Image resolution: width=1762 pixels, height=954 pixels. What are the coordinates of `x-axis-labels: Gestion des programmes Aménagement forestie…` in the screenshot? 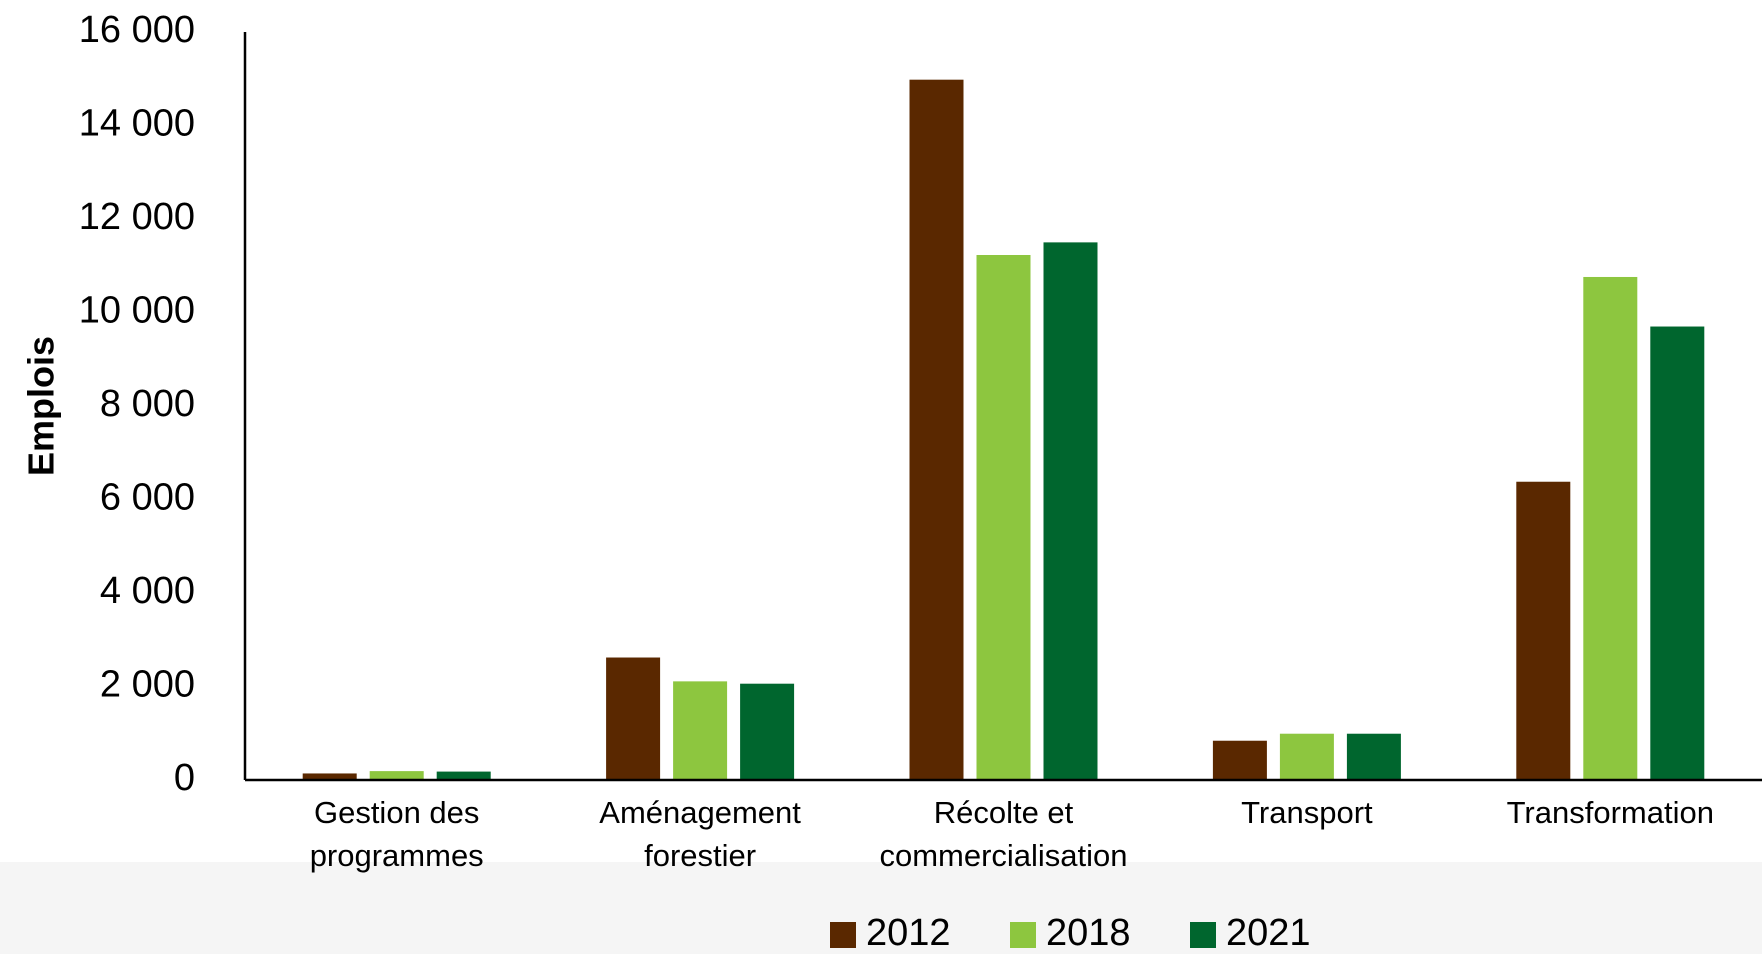 It's located at (1012, 834).